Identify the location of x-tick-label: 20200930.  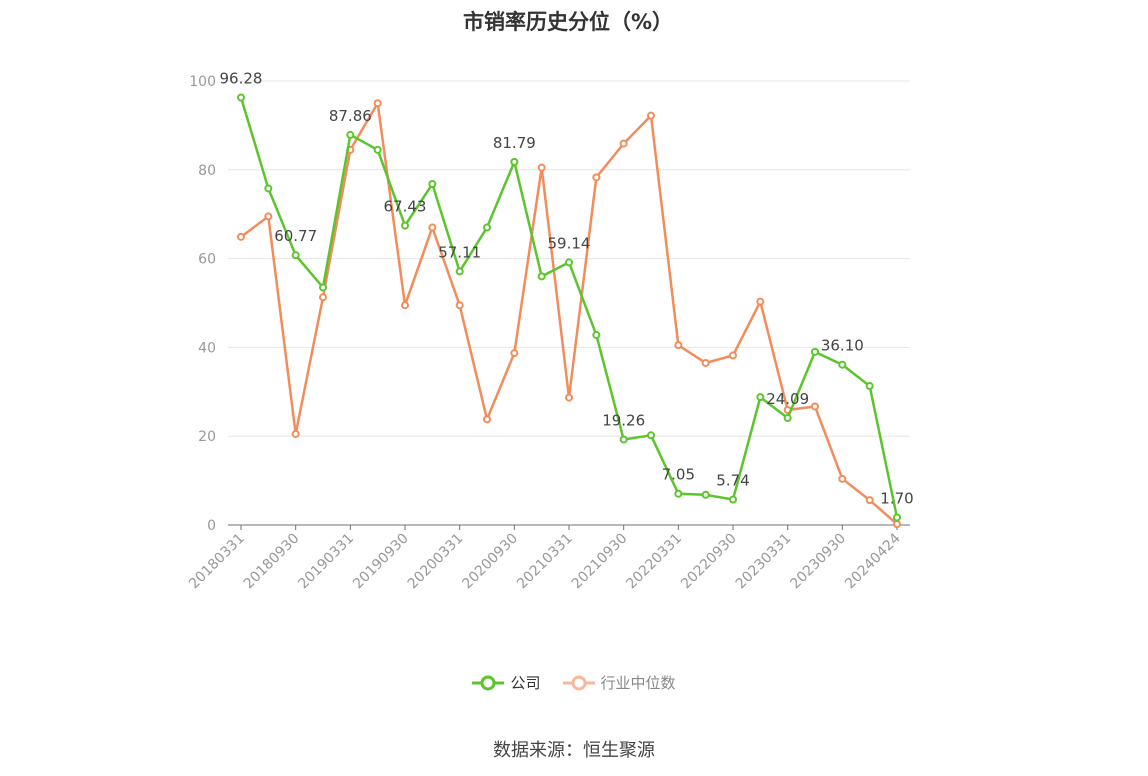
(490, 562).